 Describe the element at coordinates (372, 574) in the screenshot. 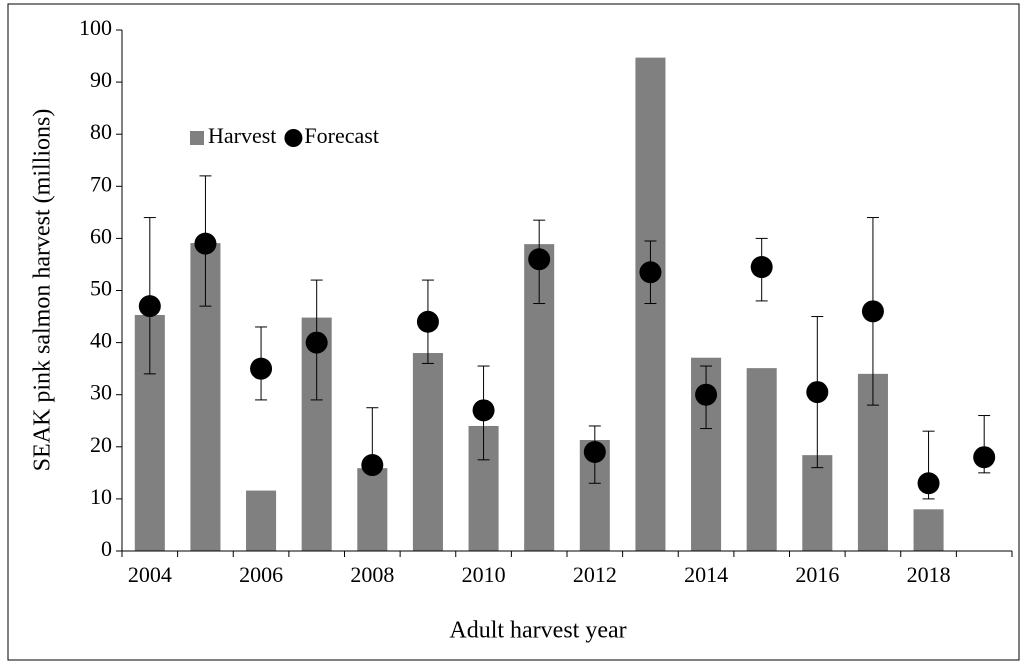

I see `x-tick-label: 2008` at that location.